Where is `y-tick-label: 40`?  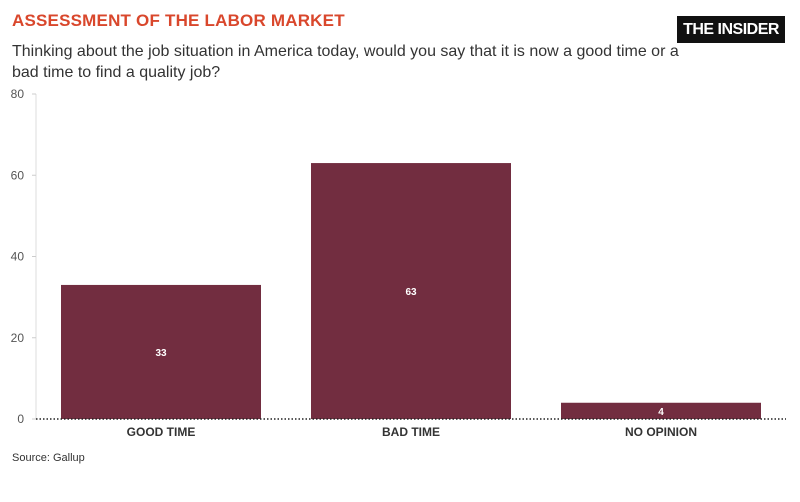 y-tick-label: 40 is located at coordinates (18, 257).